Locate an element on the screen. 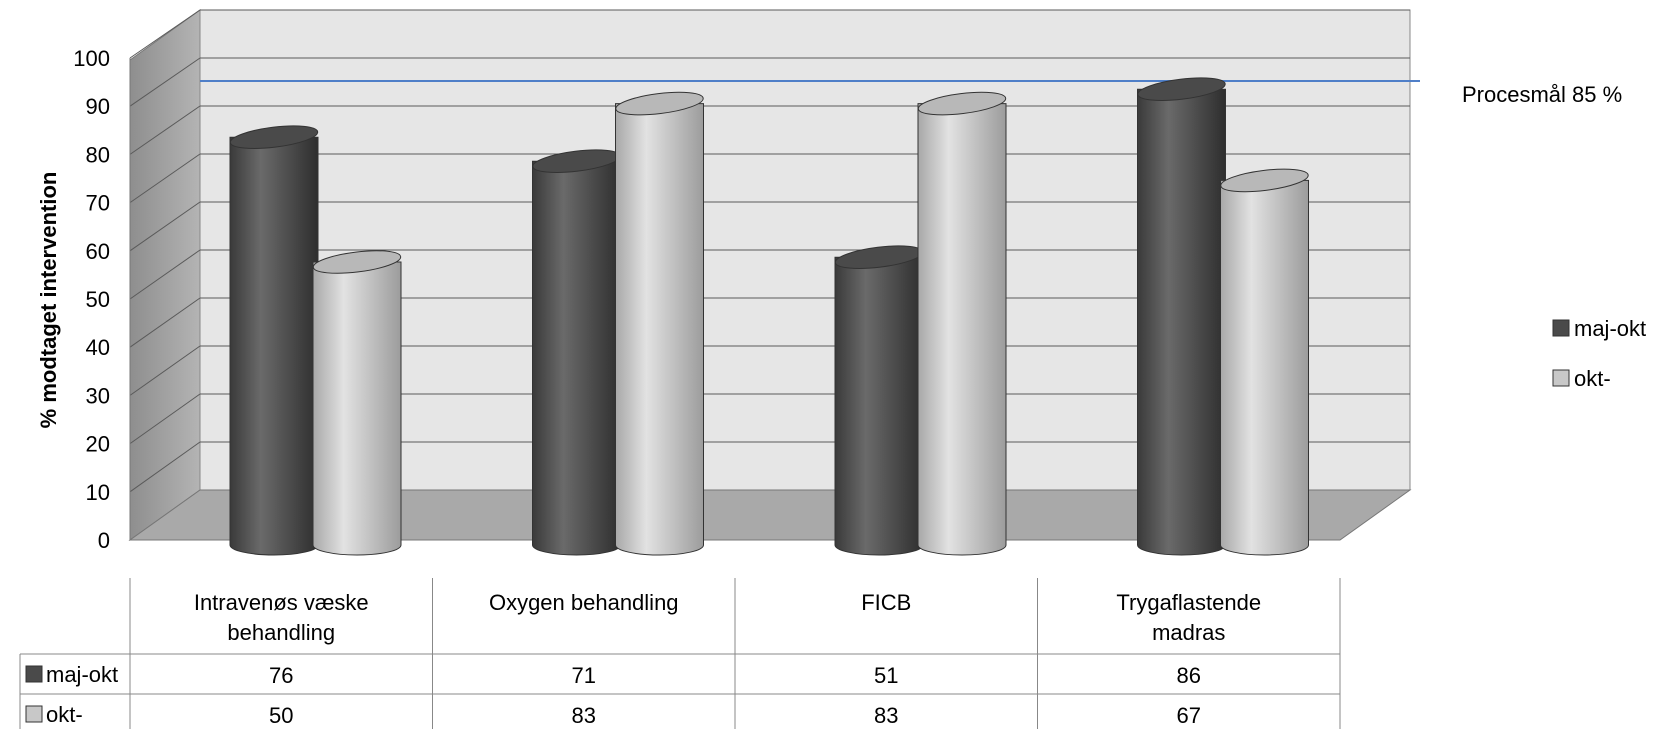  category-label: FICB is located at coordinates (886, 602).